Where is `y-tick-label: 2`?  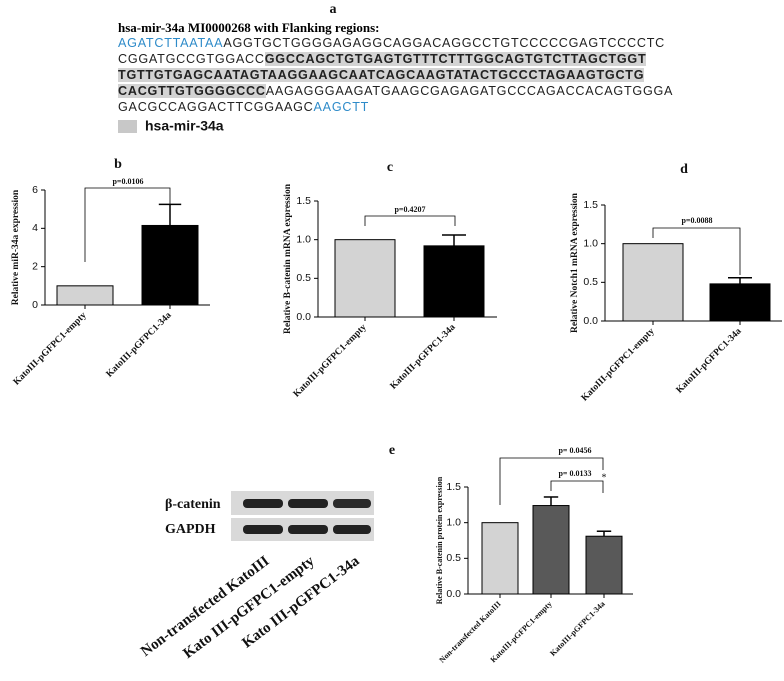 y-tick-label: 2 is located at coordinates (35, 266).